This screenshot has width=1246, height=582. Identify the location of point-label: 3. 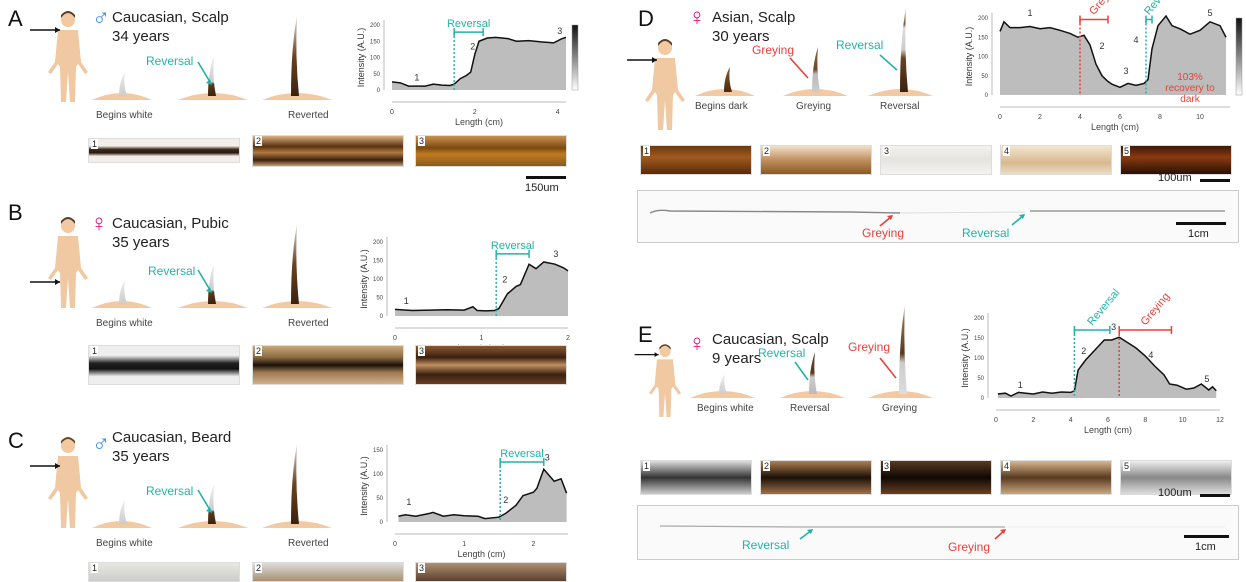
(555, 254).